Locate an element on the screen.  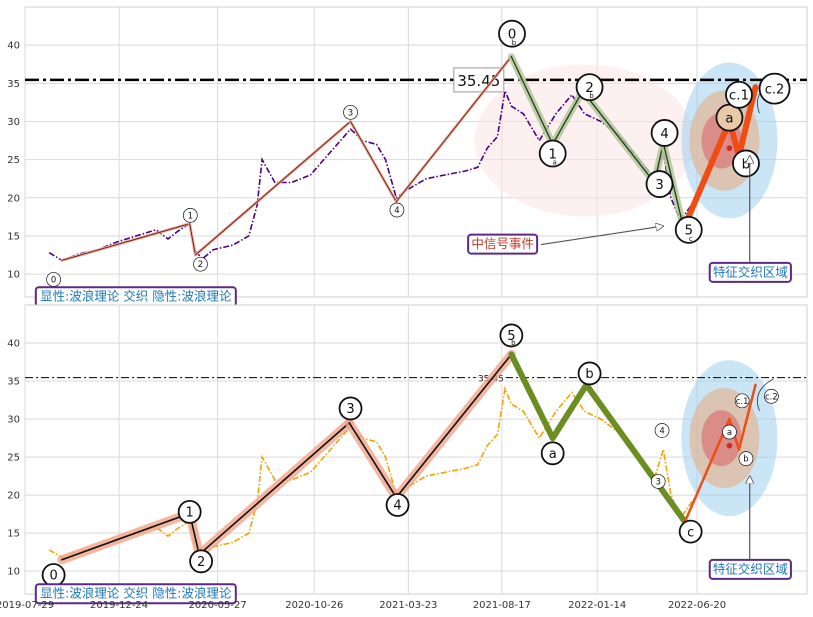
x-tick-label: 2020-05-27 is located at coordinates (218, 605).